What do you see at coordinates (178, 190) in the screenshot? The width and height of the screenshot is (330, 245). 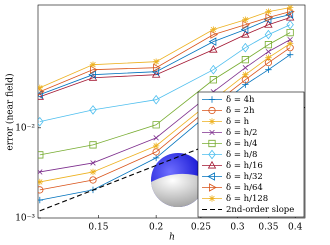 I see `sphere-lower` at bounding box center [178, 190].